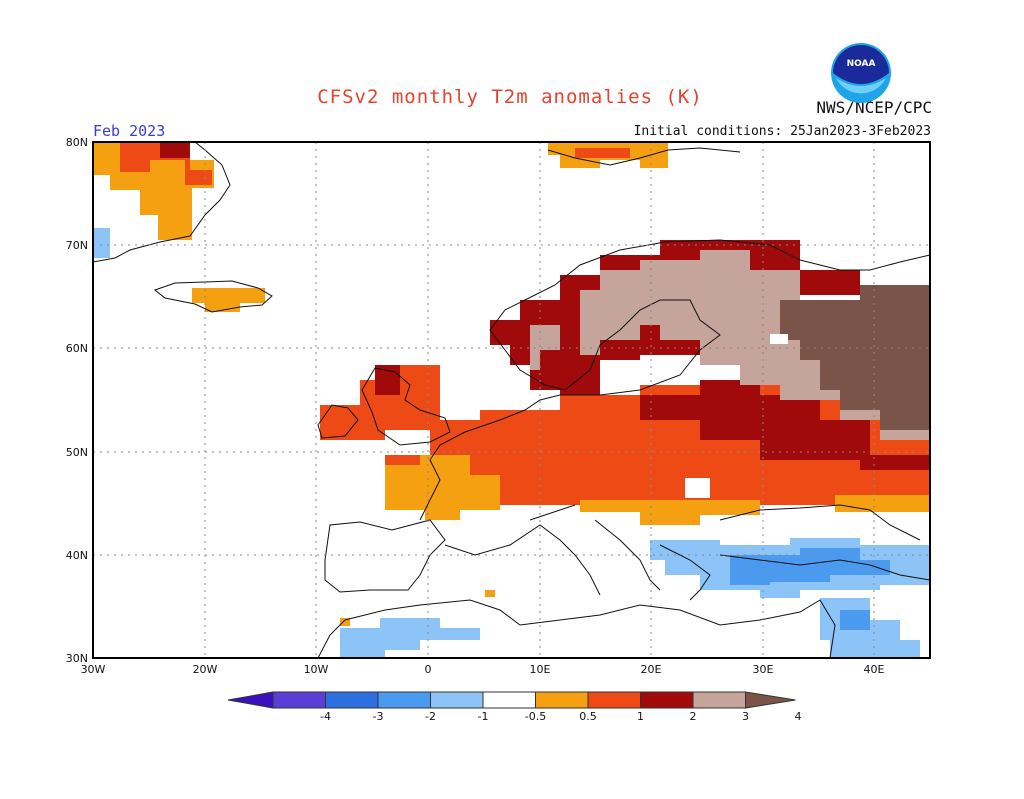 The height and width of the screenshot is (799, 1024). What do you see at coordinates (77, 142) in the screenshot?
I see `lat-tick: 80N` at bounding box center [77, 142].